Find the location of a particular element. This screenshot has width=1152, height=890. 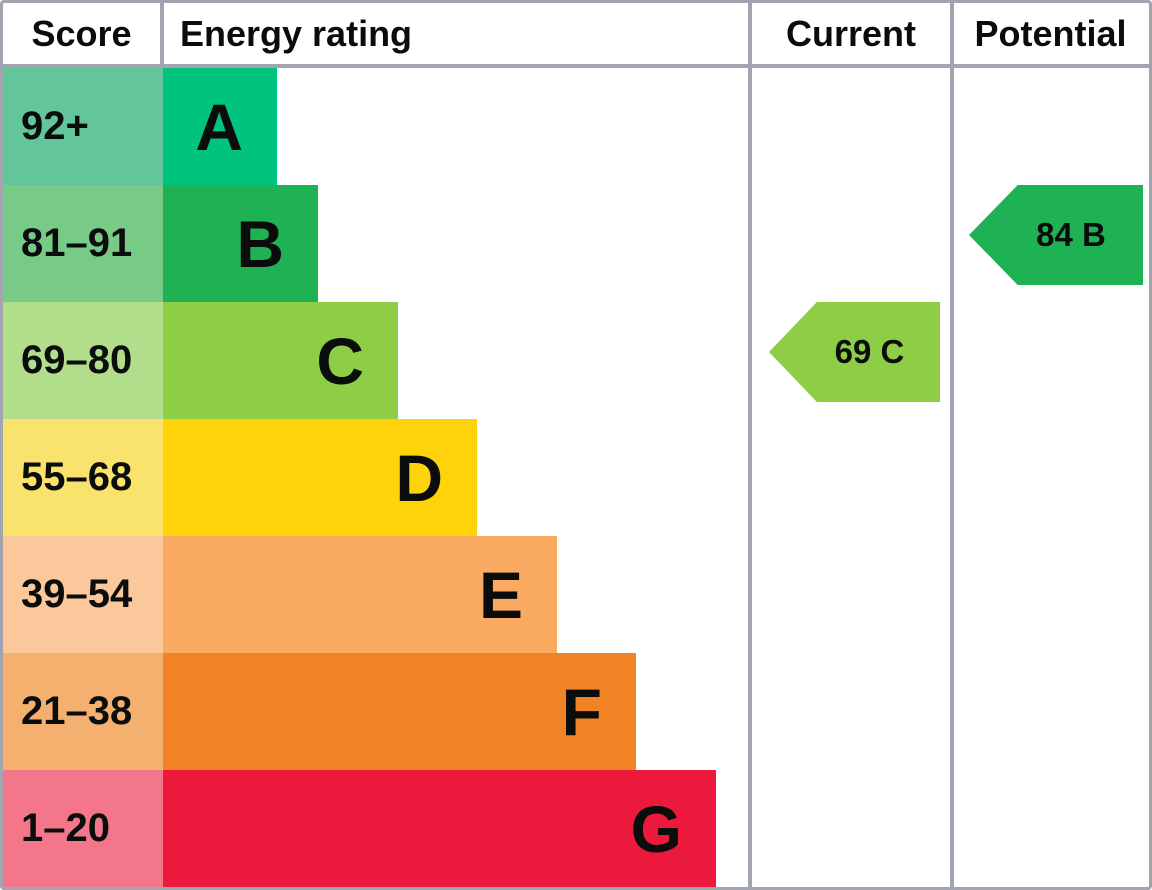

band-bar-e: E is located at coordinates (360, 594).